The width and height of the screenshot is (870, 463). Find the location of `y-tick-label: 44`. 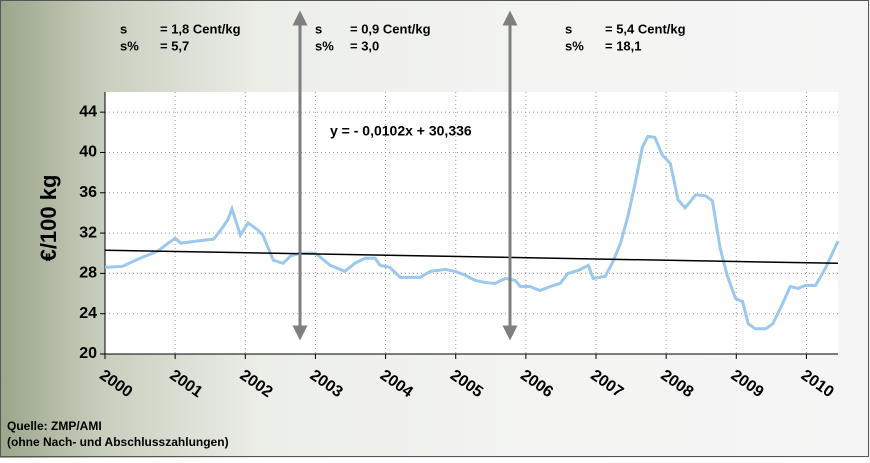

y-tick-label: 44 is located at coordinates (88, 111).